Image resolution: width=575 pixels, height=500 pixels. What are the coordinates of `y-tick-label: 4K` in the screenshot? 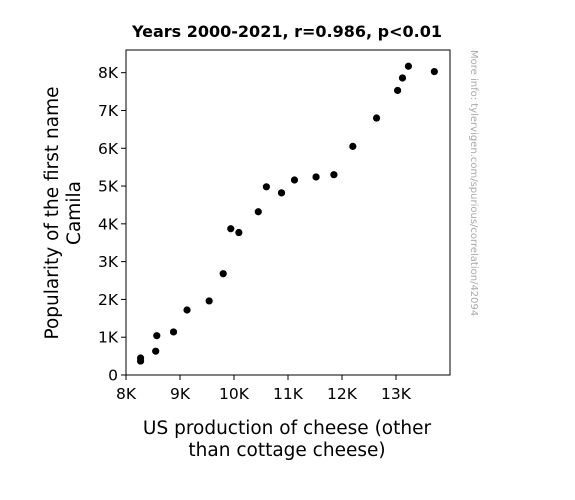 It's located at (108, 224).